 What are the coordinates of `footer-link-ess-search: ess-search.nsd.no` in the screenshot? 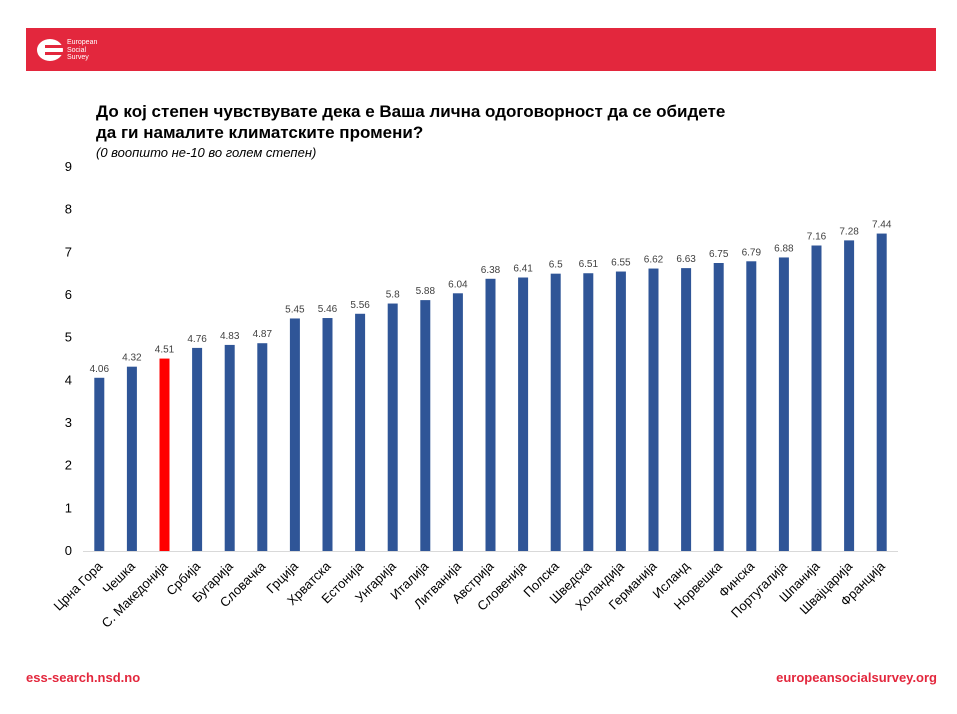 It's located at (83, 677).